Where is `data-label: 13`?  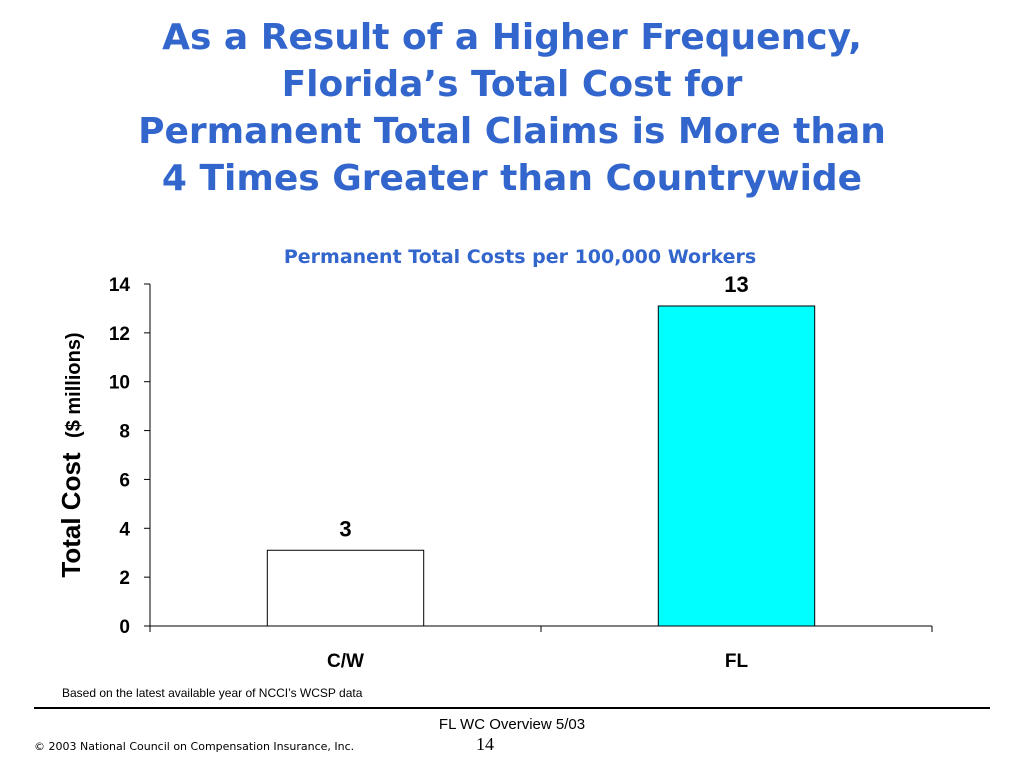
data-label: 13 is located at coordinates (736, 284).